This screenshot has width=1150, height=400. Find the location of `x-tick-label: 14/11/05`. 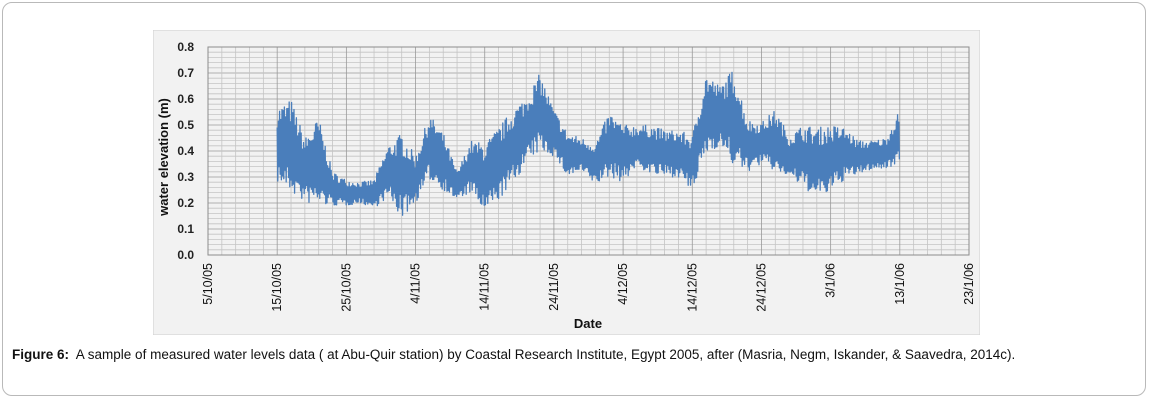

x-tick-label: 14/11/05 is located at coordinates (485, 287).